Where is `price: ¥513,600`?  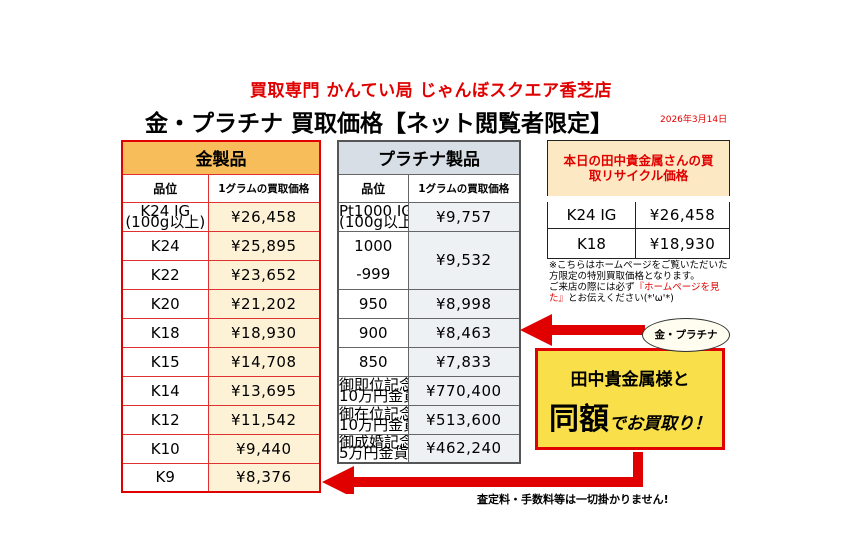
price: ¥513,600 is located at coordinates (464, 419).